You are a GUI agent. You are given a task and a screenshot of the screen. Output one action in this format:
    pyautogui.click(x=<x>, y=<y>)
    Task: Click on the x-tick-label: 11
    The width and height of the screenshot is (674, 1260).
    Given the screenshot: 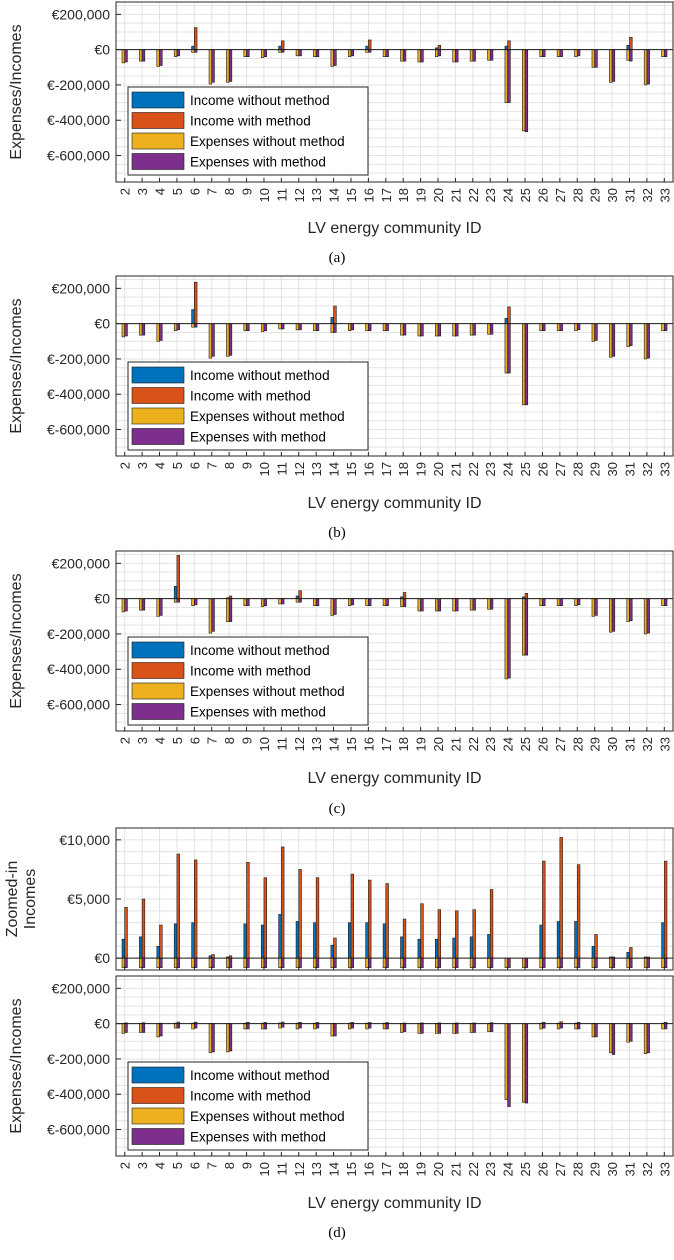 What is the action you would take?
    pyautogui.click(x=281, y=469)
    